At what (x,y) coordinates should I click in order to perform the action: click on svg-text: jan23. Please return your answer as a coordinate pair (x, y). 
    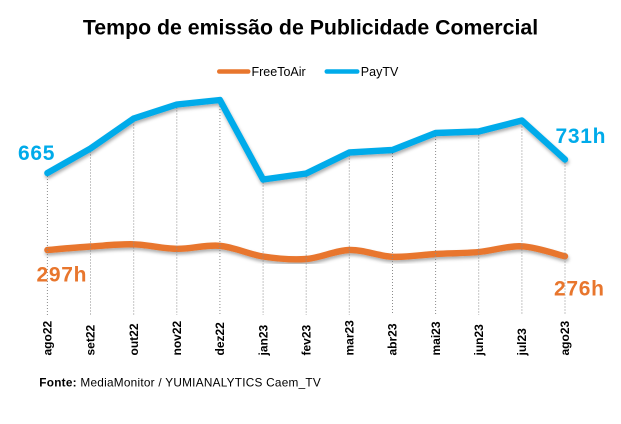
    Looking at the image, I should click on (263, 340).